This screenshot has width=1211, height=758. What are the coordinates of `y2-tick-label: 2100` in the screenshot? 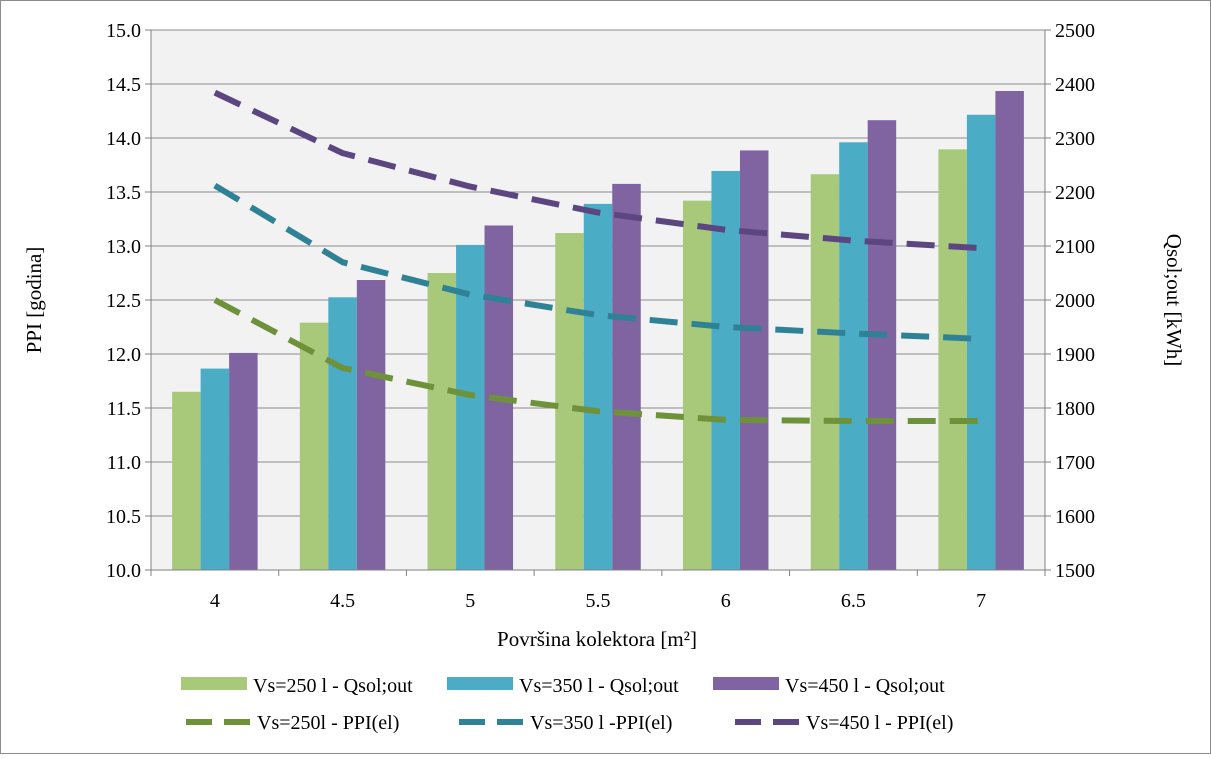 It's located at (1075, 247).